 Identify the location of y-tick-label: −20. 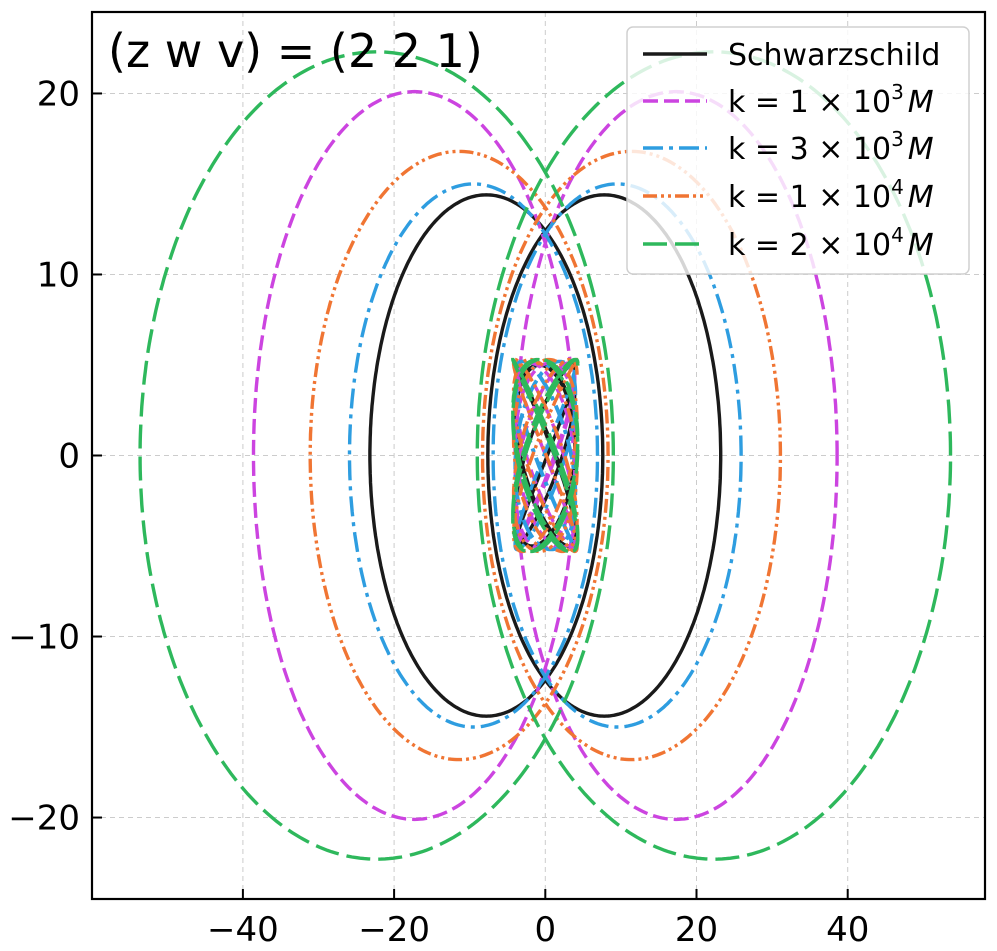
(44, 819).